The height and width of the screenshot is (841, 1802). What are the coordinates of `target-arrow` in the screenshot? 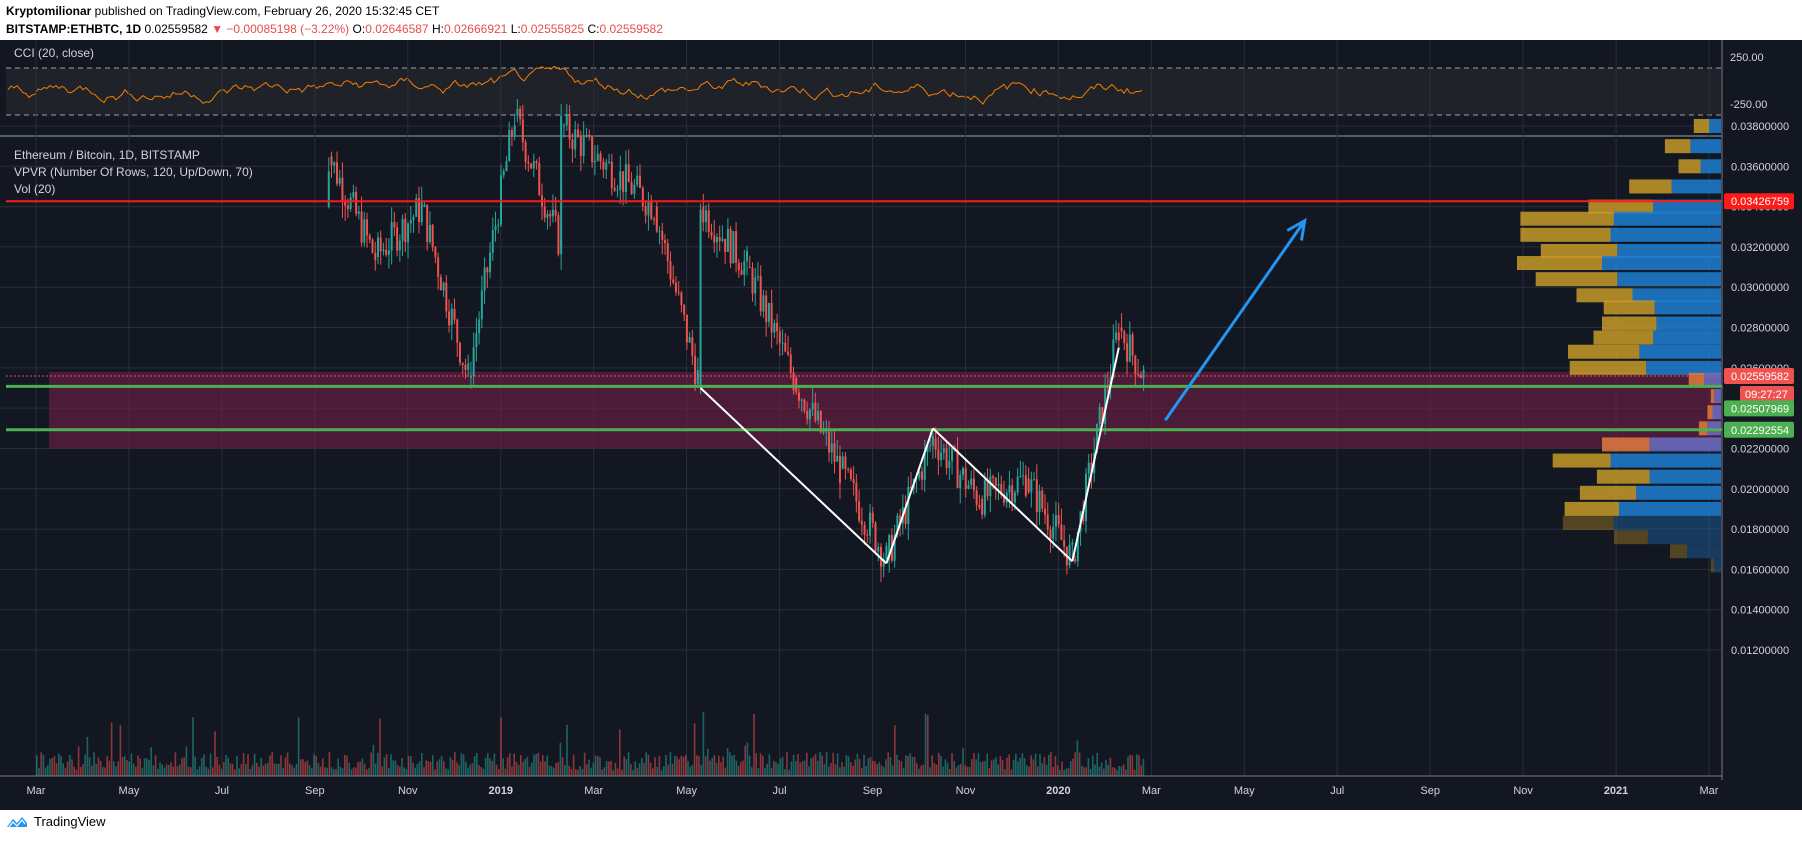 It's located at (1235, 319).